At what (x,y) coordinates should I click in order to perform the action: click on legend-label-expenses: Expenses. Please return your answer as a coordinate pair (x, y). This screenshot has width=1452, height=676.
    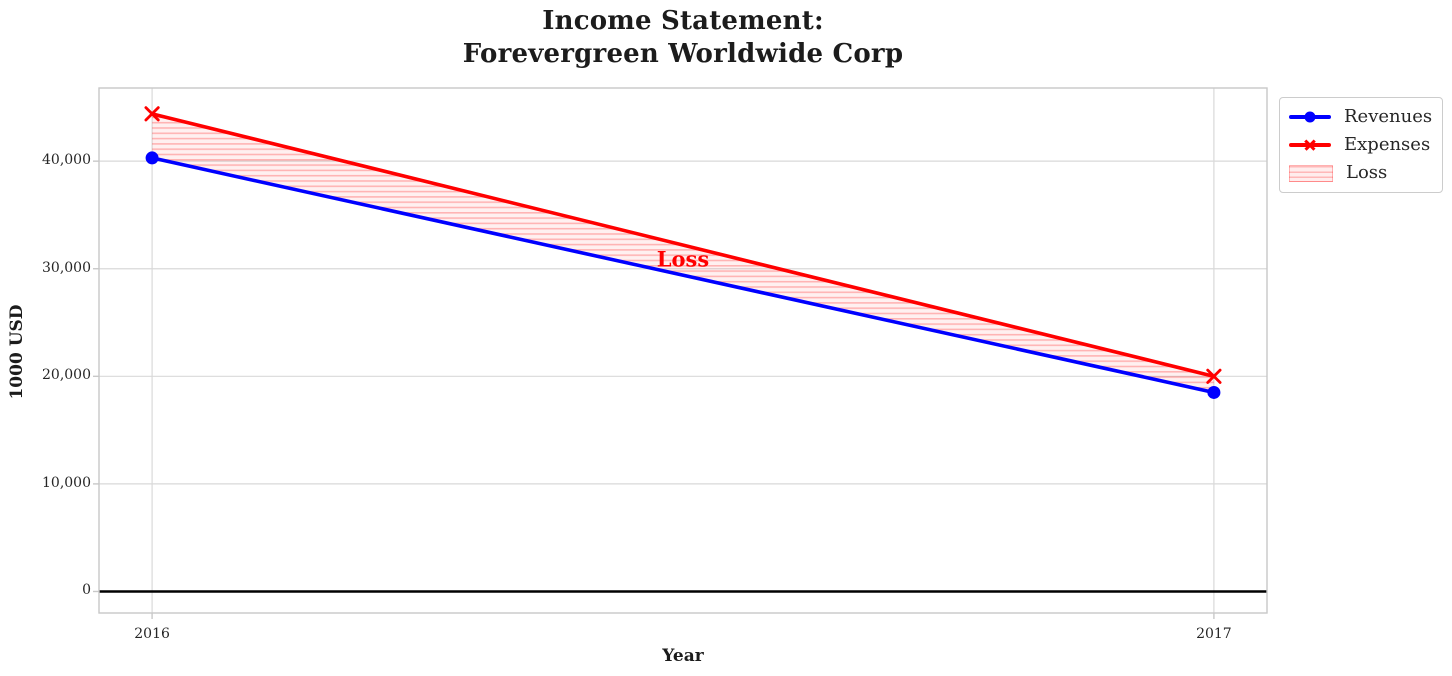
    Looking at the image, I should click on (1387, 144).